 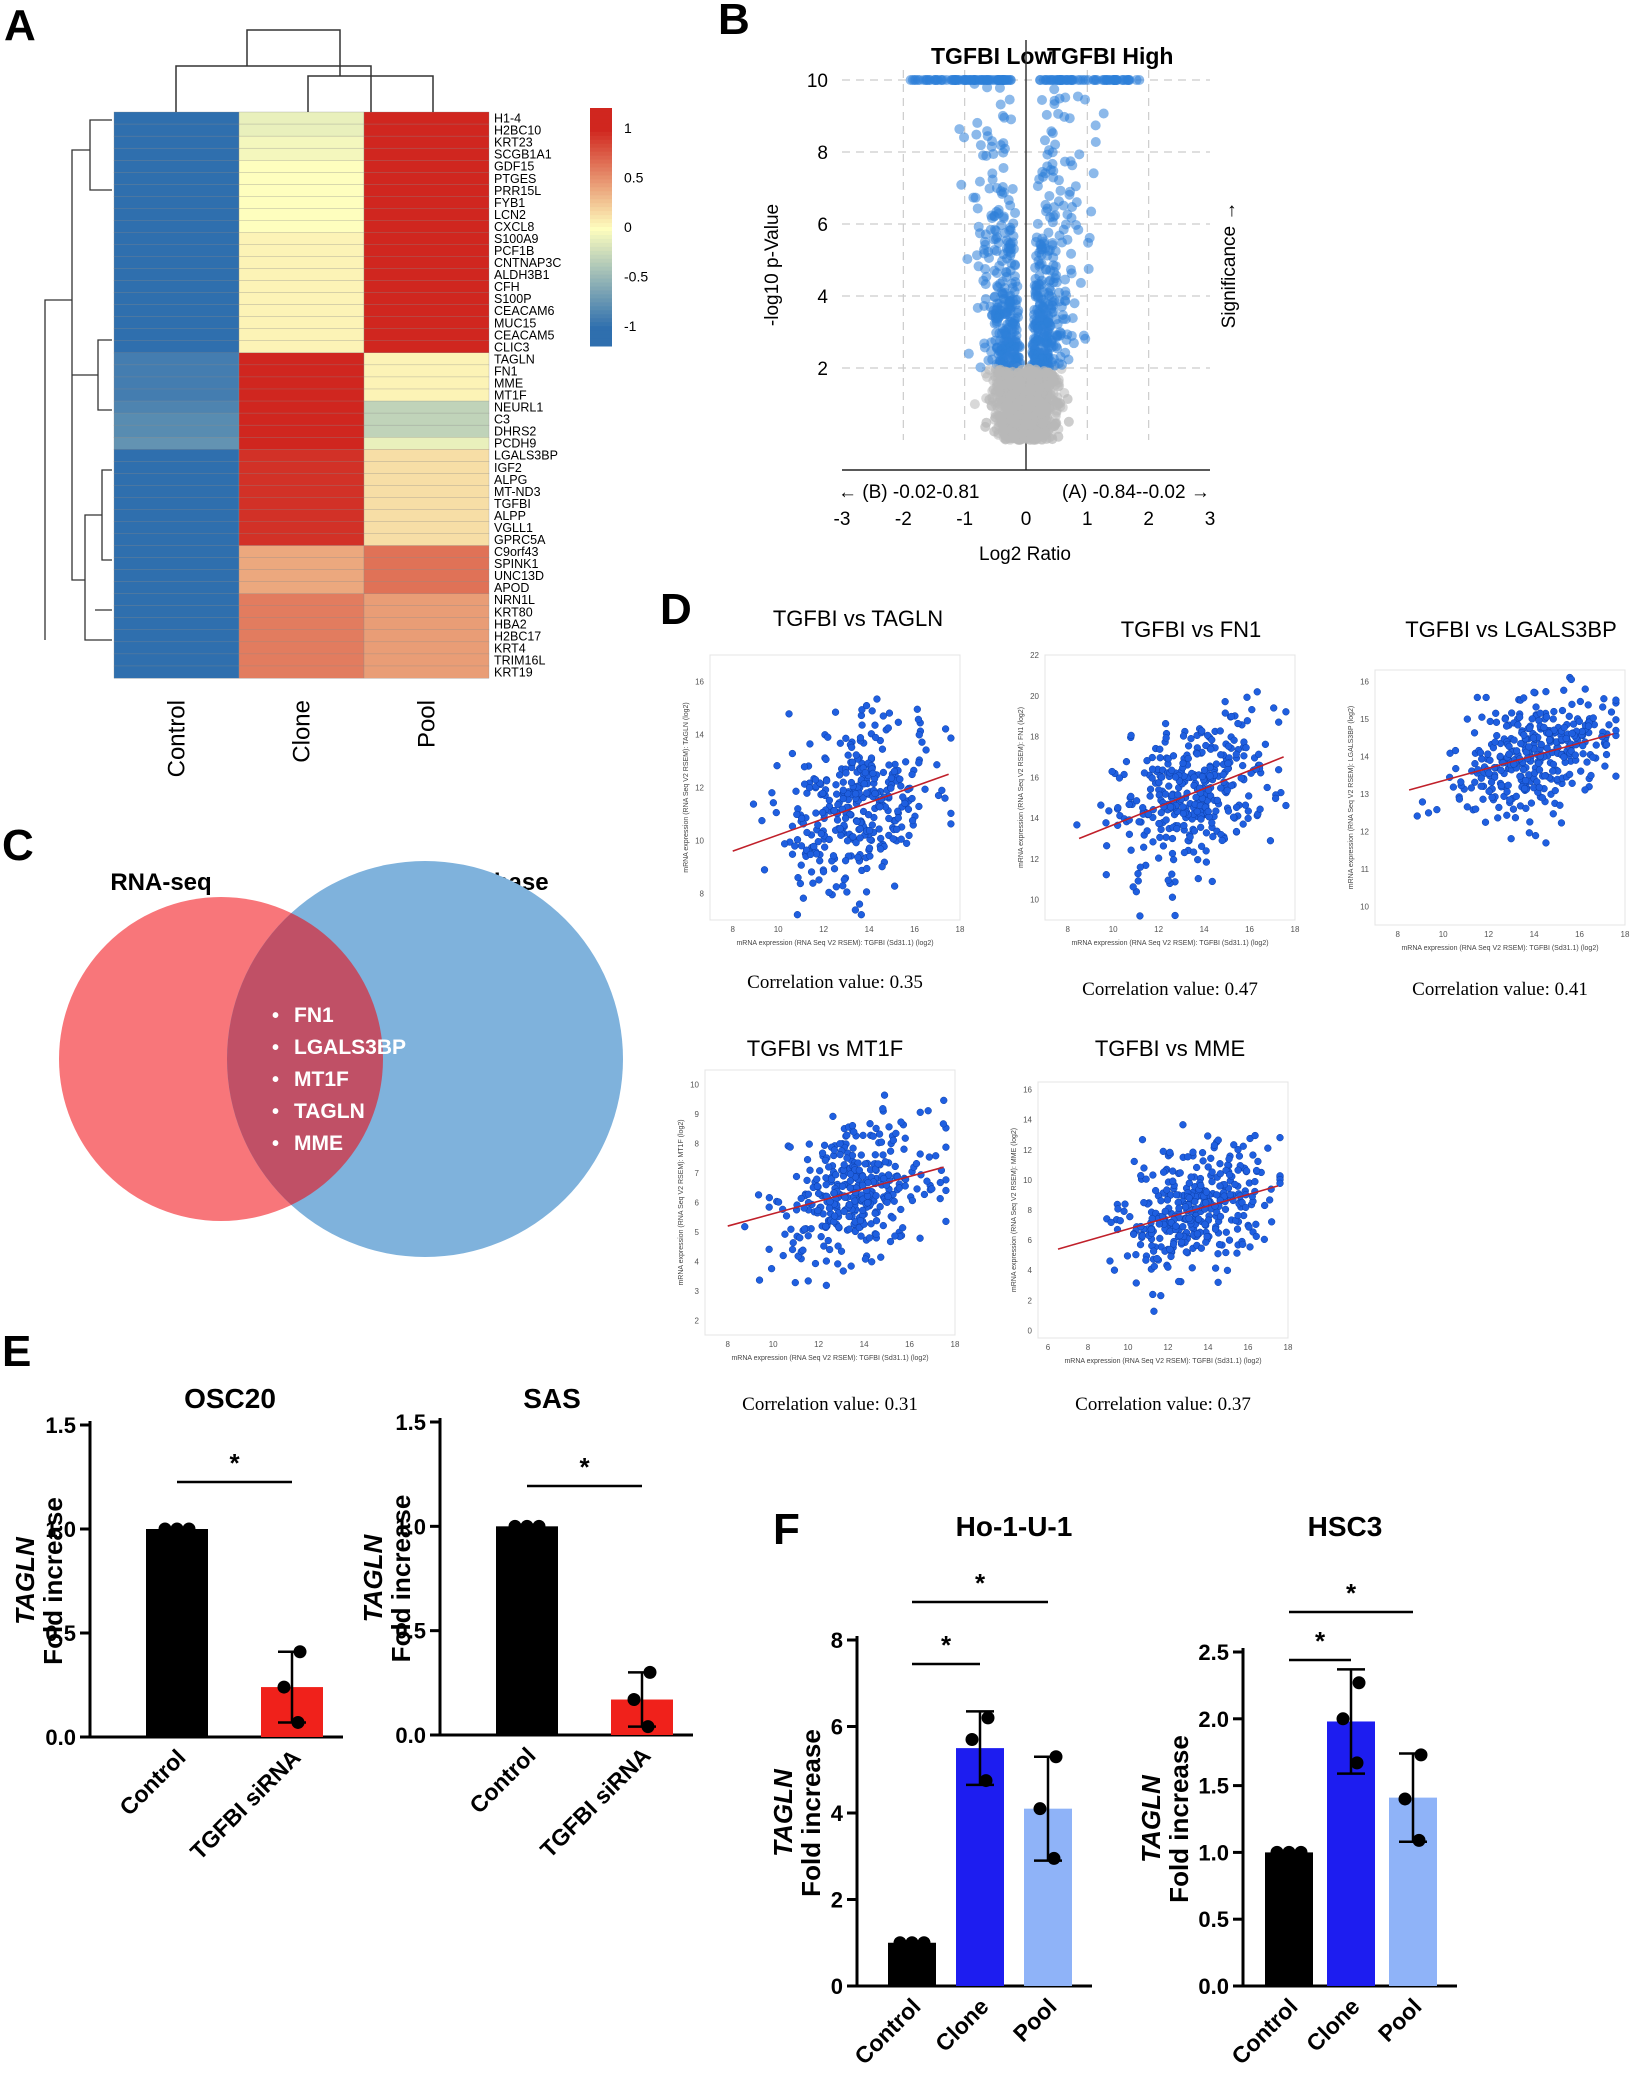 What do you see at coordinates (513, 612) in the screenshot?
I see `heatmap-row-label: KRT80` at bounding box center [513, 612].